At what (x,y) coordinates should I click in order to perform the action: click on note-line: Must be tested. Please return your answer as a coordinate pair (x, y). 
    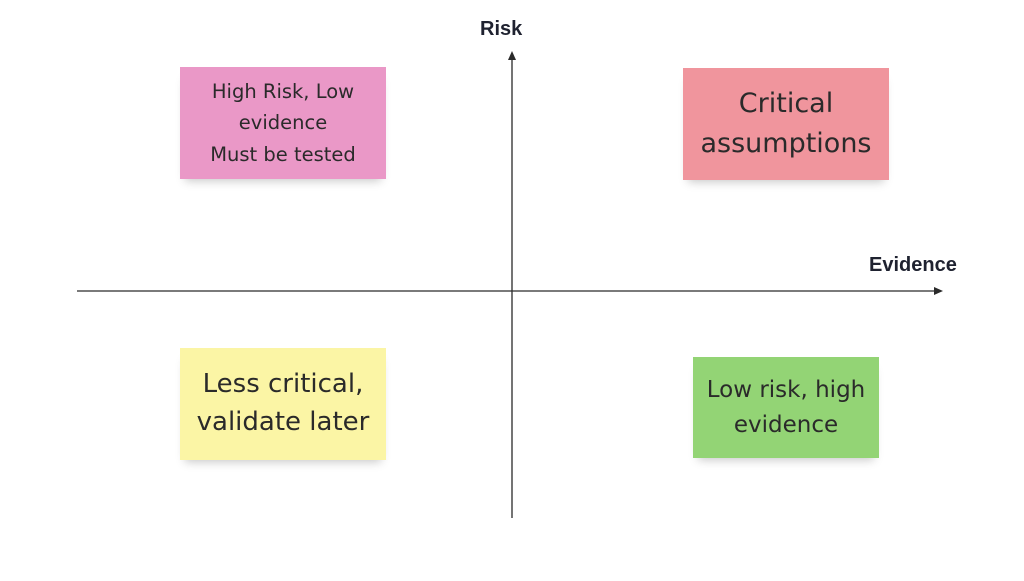
    Looking at the image, I should click on (283, 154).